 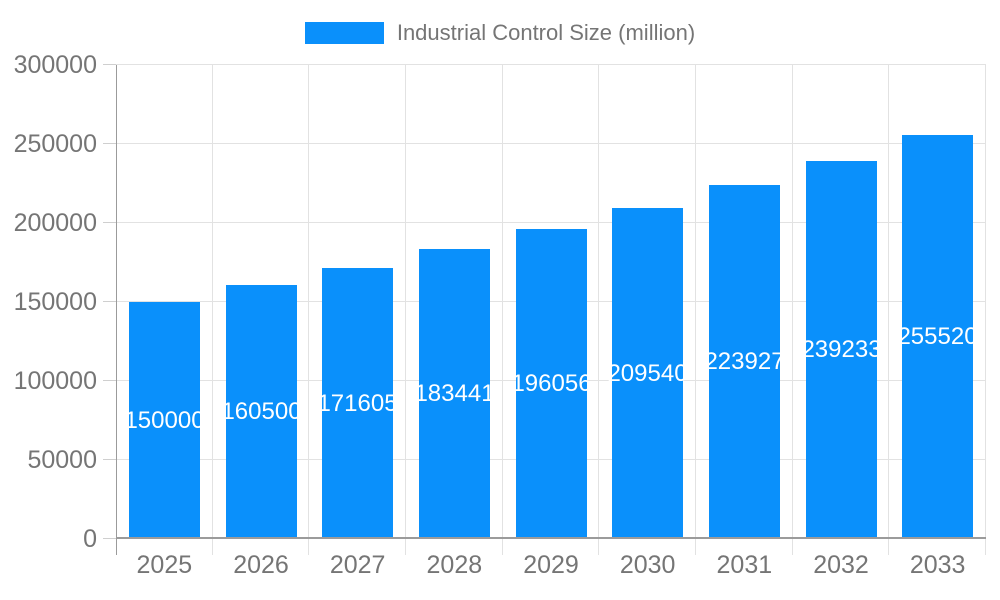 What do you see at coordinates (546, 32) in the screenshot?
I see `legend-label: Industrial Control Size (million)` at bounding box center [546, 32].